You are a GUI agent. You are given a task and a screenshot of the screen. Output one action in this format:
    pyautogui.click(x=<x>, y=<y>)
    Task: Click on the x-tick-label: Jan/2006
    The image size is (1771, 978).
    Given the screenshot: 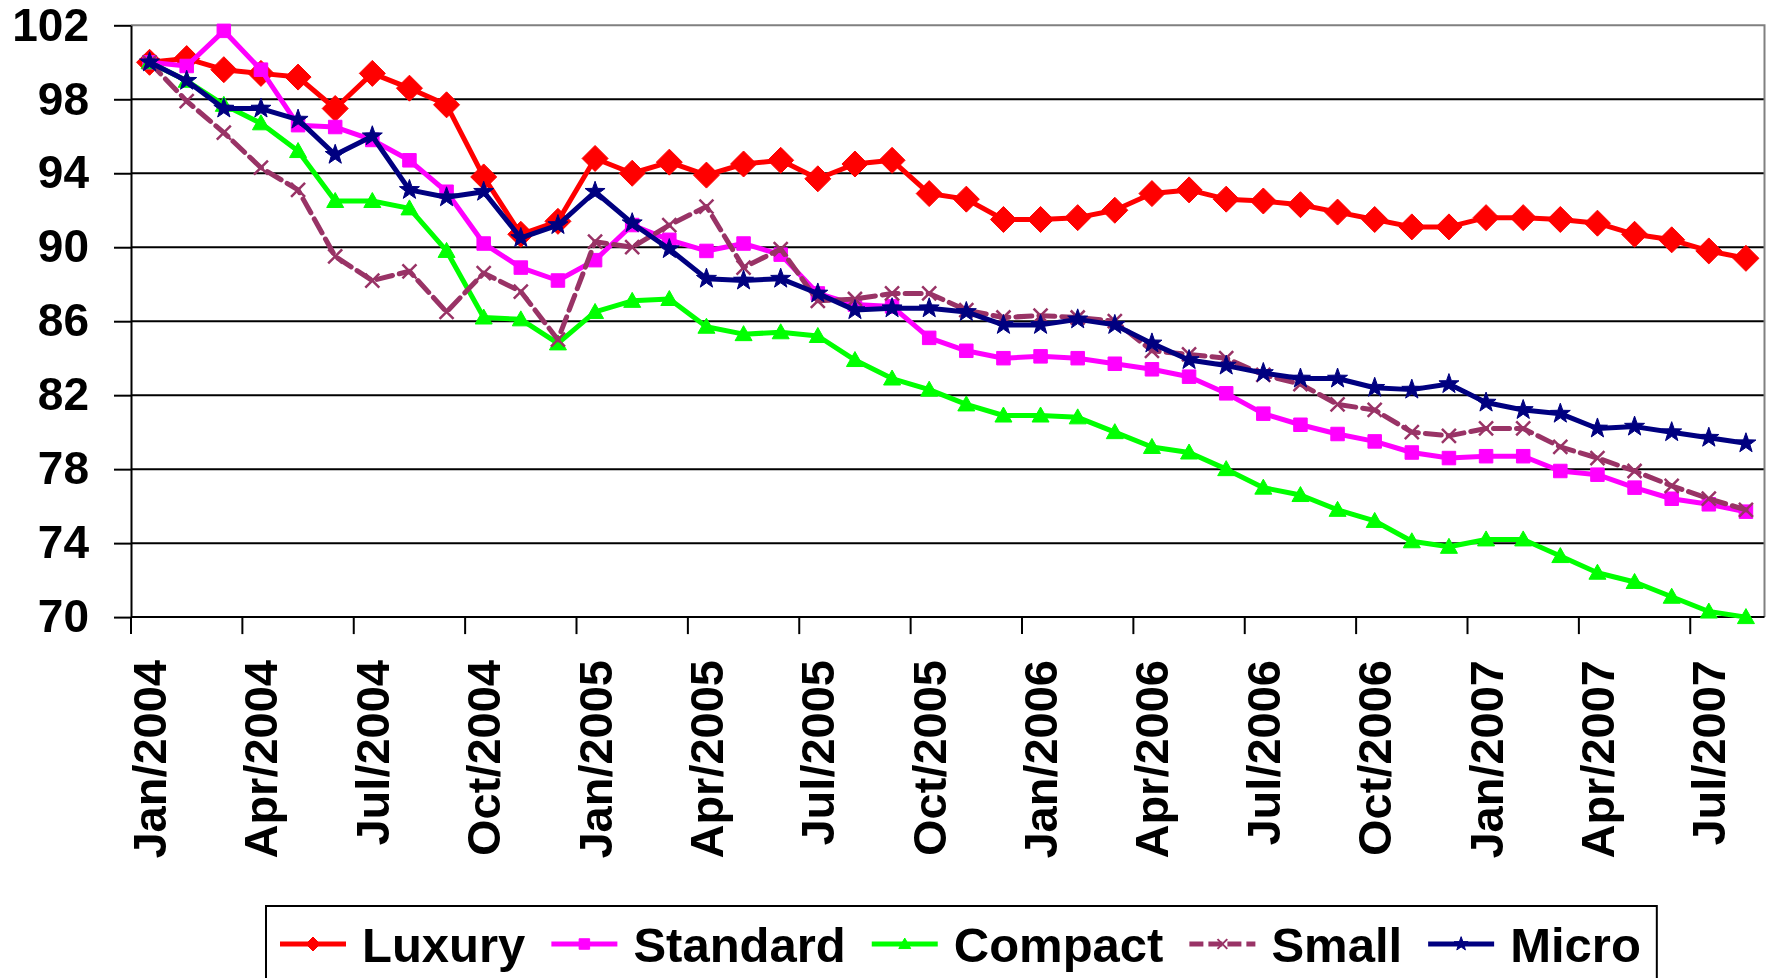 What is the action you would take?
    pyautogui.click(x=1041, y=759)
    